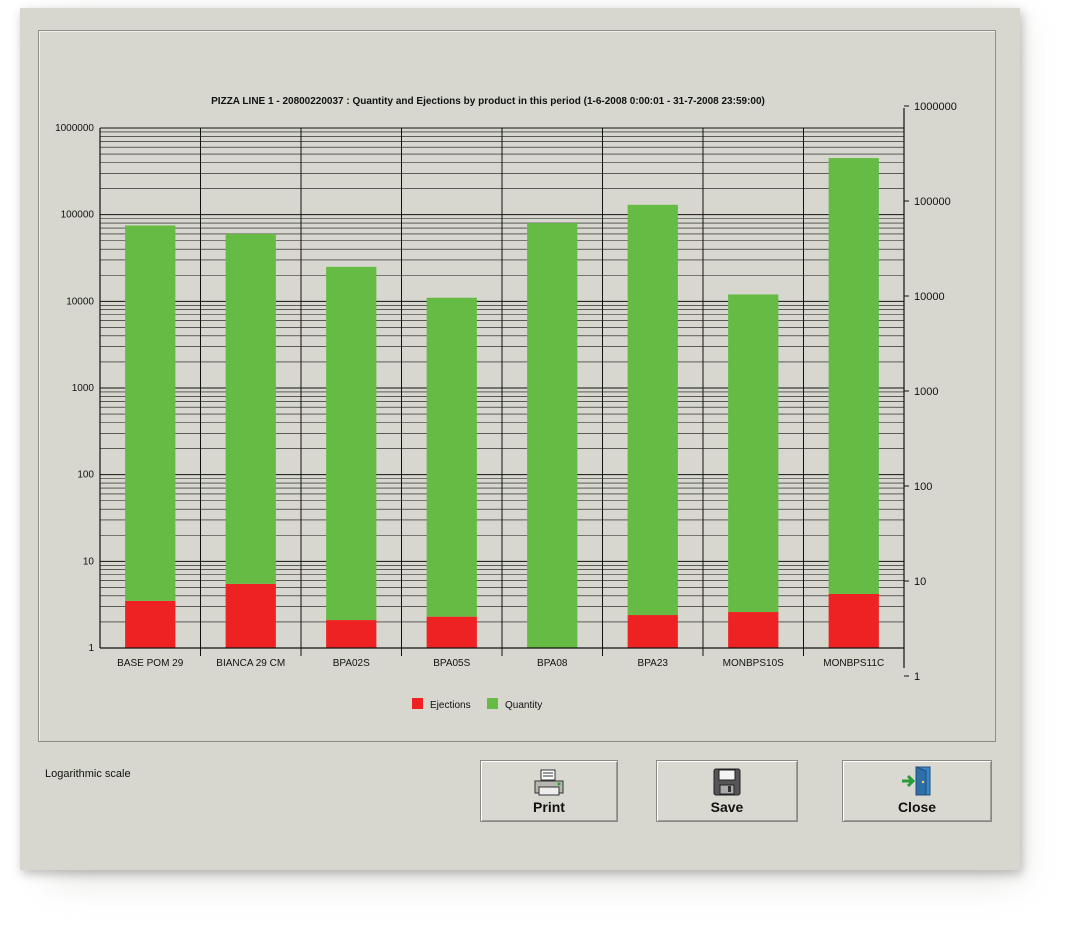  Describe the element at coordinates (920, 582) in the screenshot. I see `y2-tick-label: 10` at that location.